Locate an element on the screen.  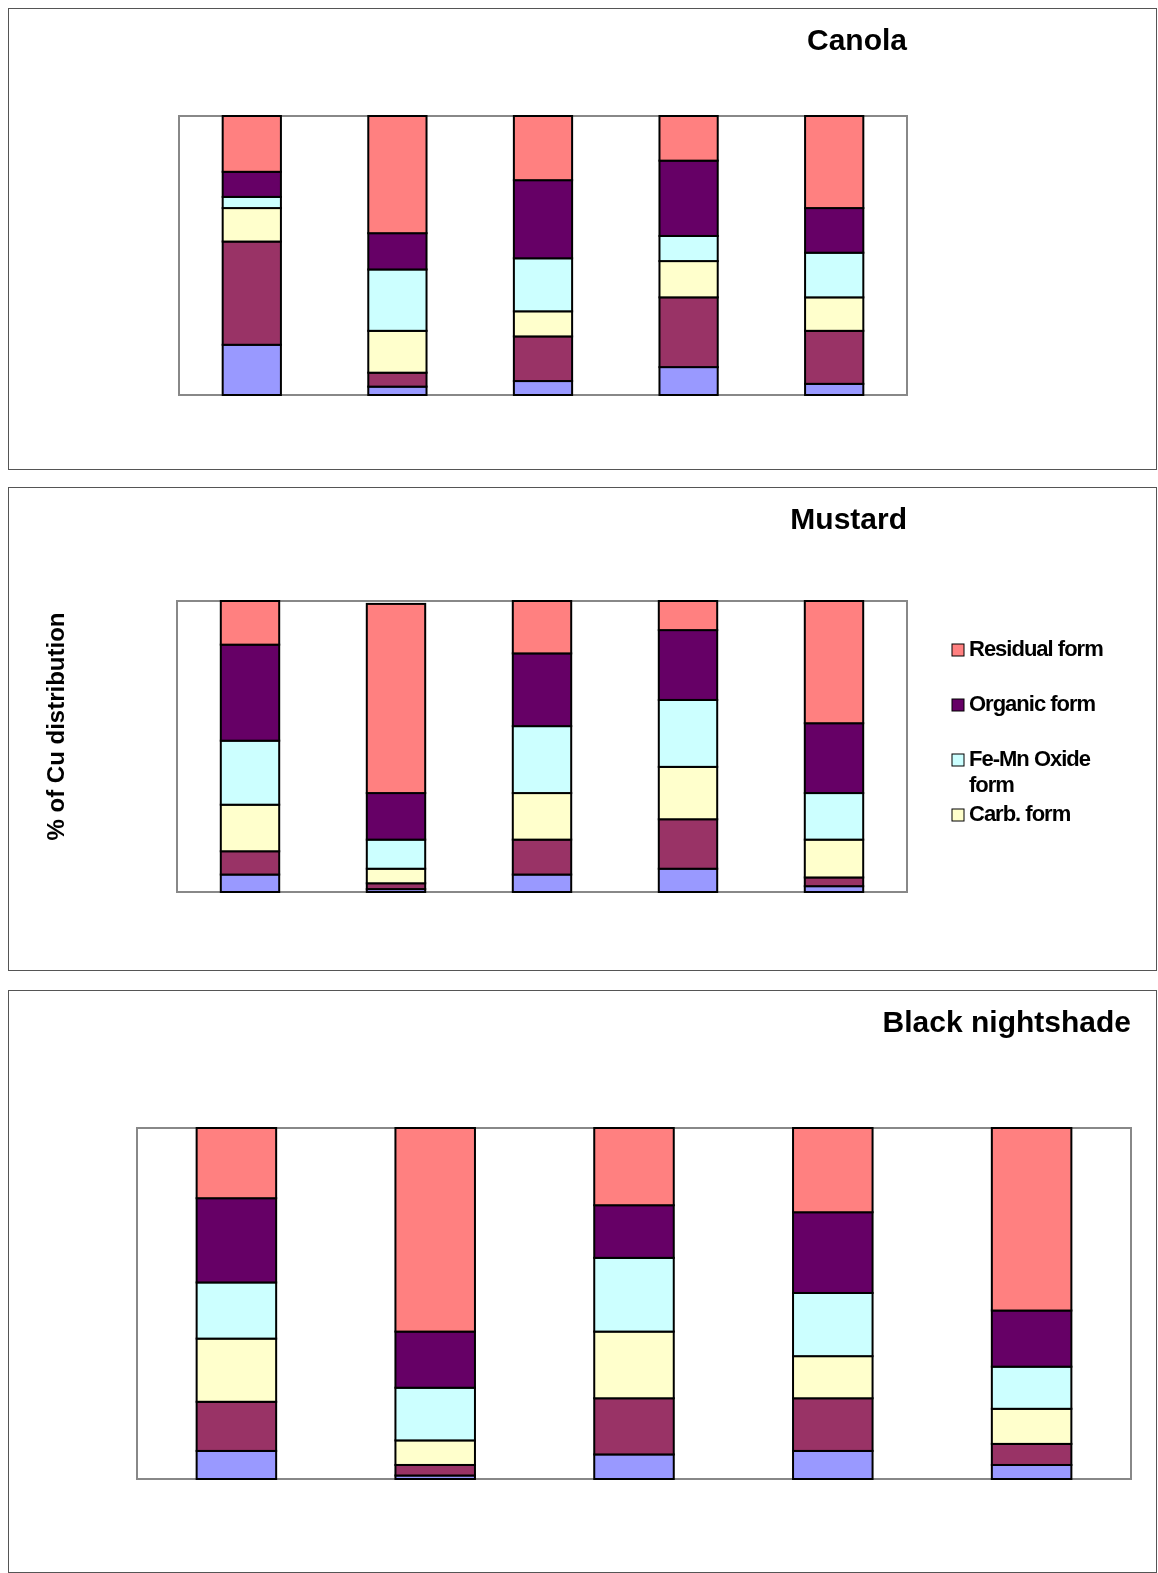
y-axis-title: % of Cu distribution is located at coordinates (55, 726).